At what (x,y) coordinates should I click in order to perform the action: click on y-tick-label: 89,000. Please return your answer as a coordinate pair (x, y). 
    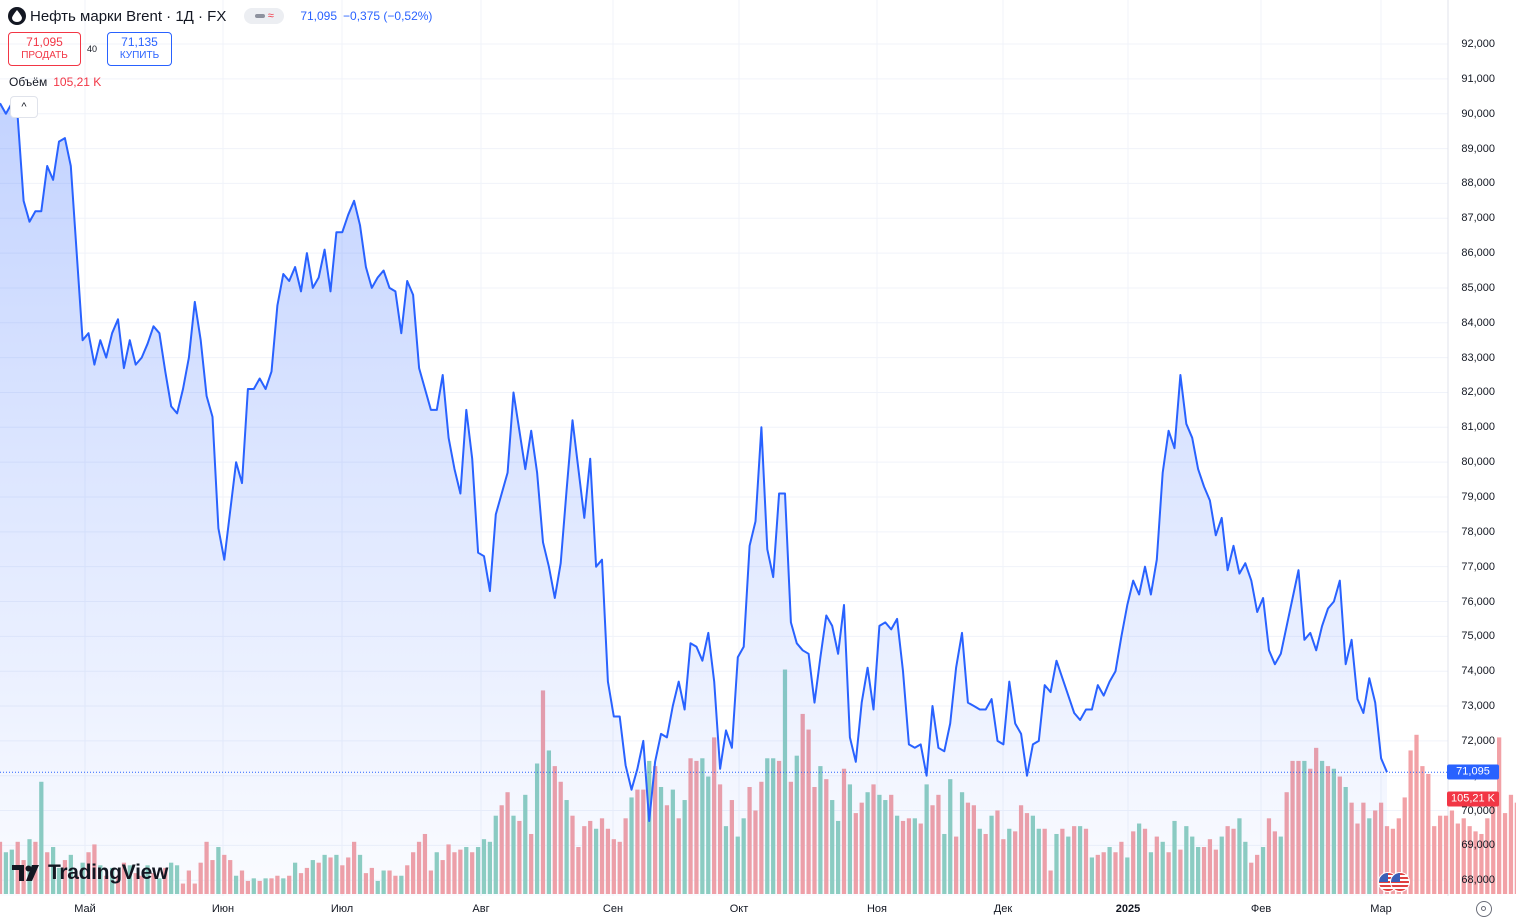
    Looking at the image, I should click on (1478, 148).